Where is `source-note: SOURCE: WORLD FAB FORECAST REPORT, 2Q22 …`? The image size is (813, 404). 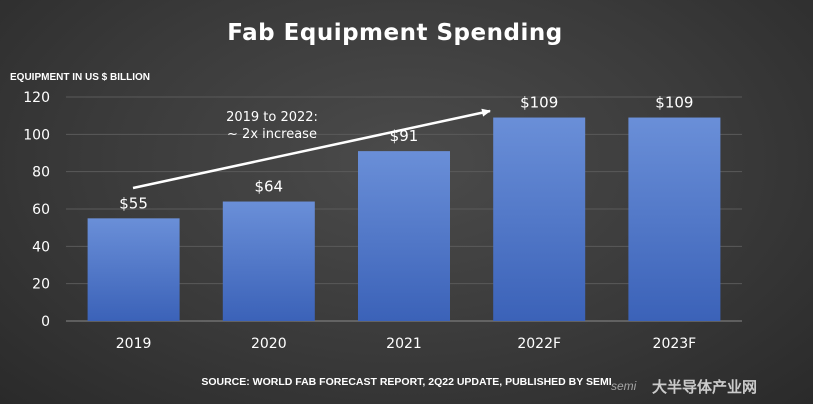 source-note: SOURCE: WORLD FAB FORECAST REPORT, 2Q22 … is located at coordinates (406, 382).